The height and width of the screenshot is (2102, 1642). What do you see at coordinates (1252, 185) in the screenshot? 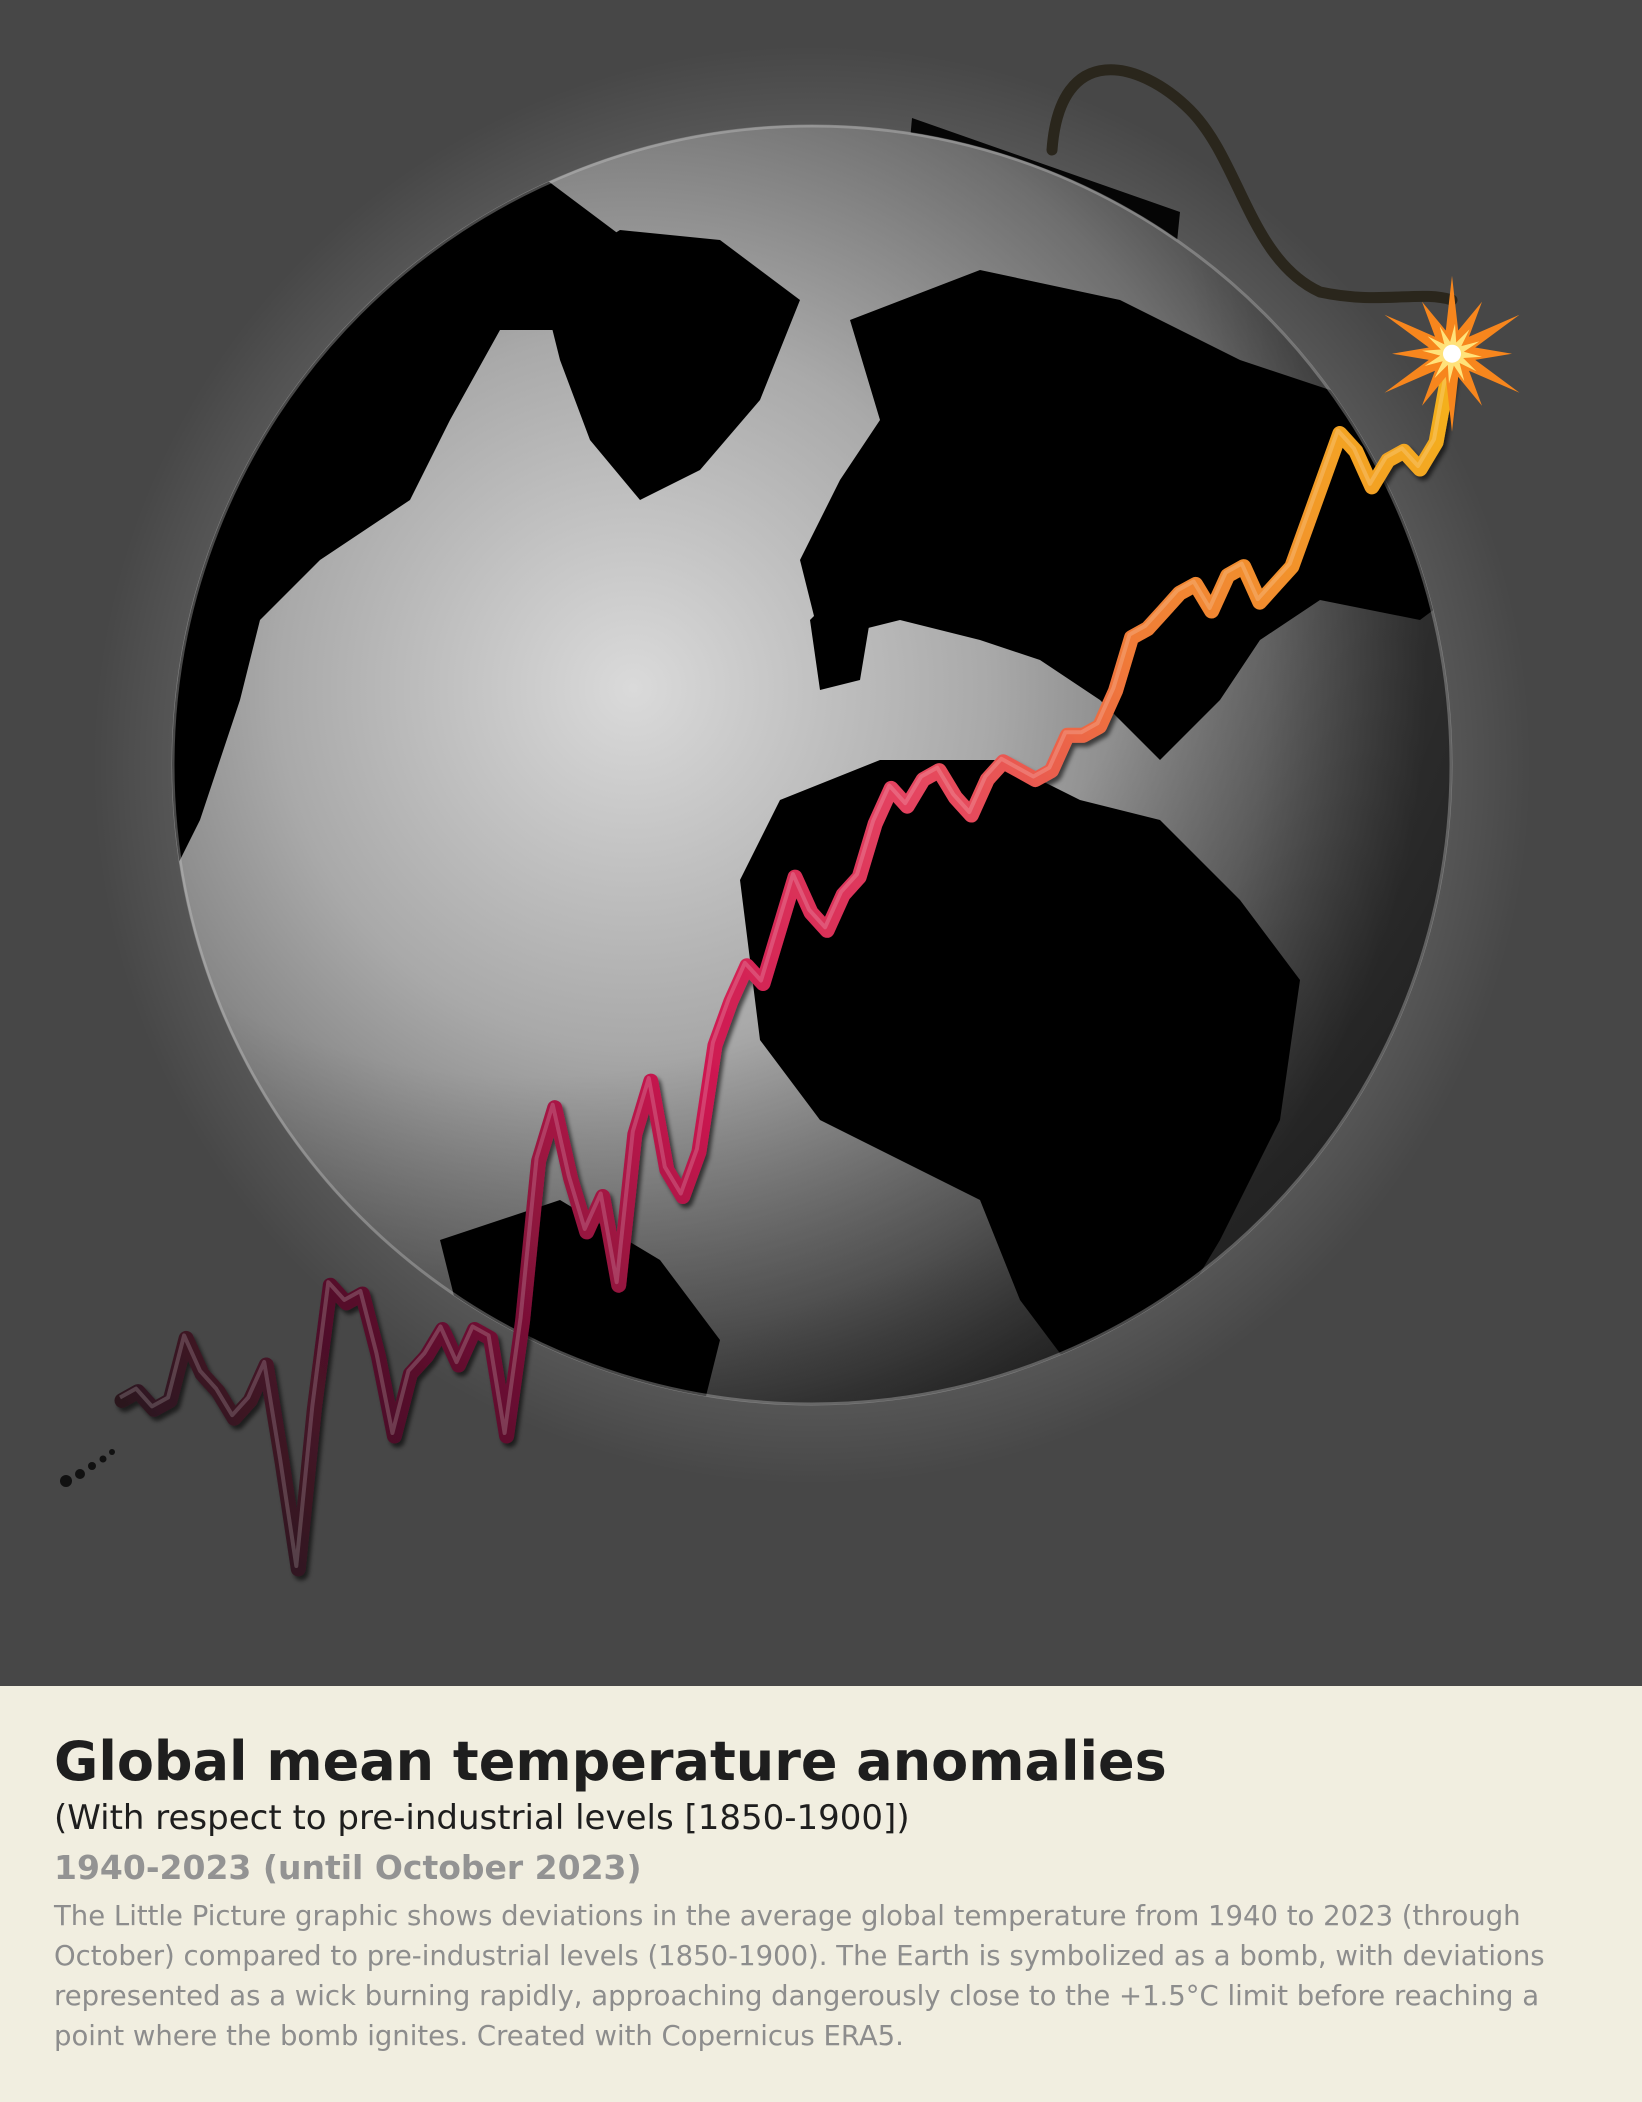
I see `bomb-fuse` at bounding box center [1252, 185].